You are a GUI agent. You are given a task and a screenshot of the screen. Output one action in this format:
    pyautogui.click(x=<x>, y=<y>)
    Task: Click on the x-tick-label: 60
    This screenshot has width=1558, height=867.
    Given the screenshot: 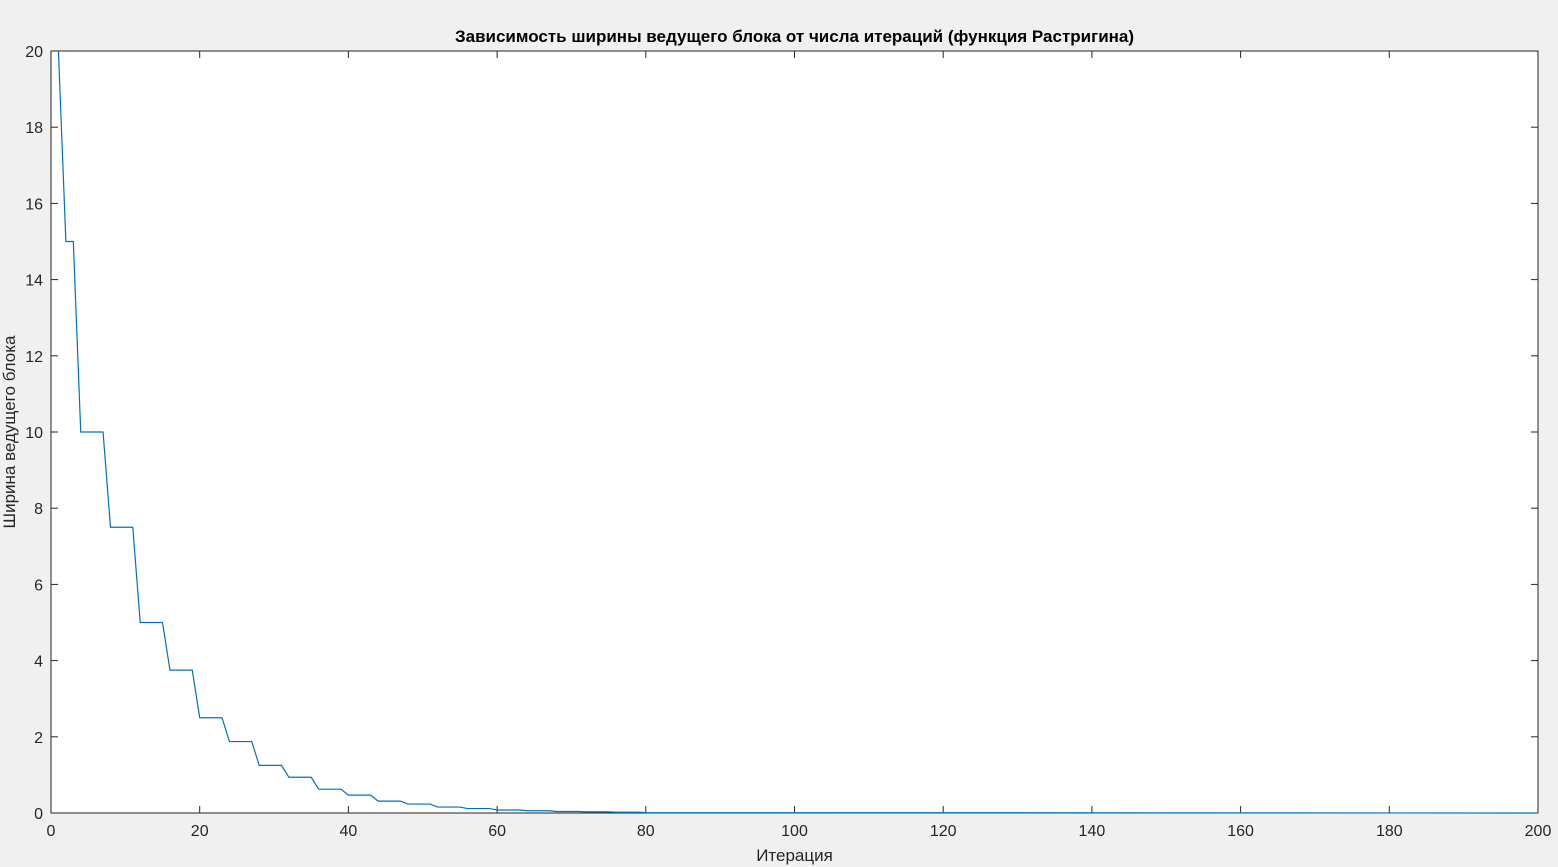 What is the action you would take?
    pyautogui.click(x=497, y=831)
    